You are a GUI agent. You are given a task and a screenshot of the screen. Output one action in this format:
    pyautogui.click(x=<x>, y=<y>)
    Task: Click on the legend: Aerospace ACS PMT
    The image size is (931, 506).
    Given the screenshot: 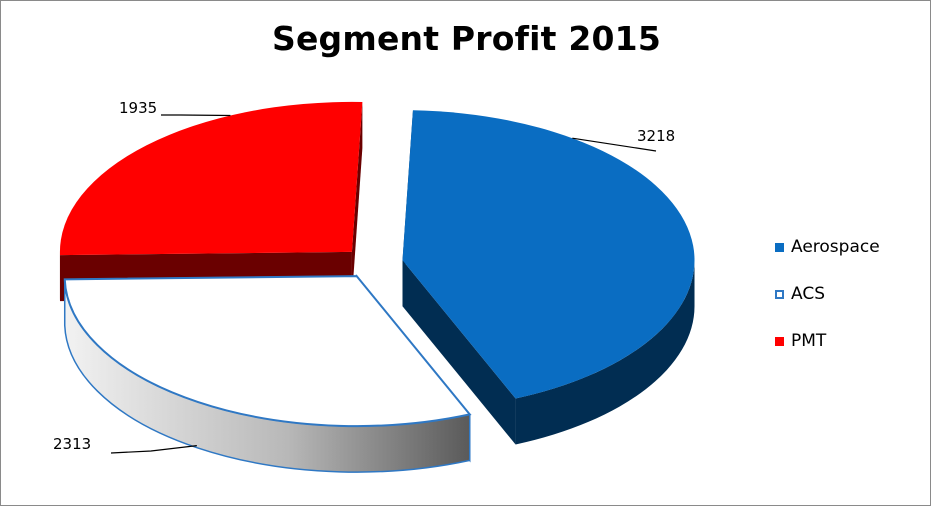 What is the action you would take?
    pyautogui.click(x=850, y=305)
    